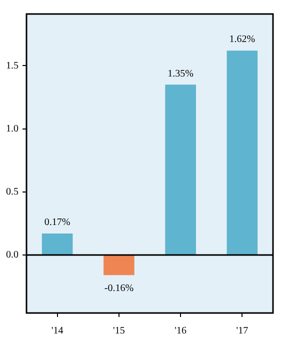  Describe the element at coordinates (181, 74) in the screenshot. I see `data-label: 1.35%` at that location.